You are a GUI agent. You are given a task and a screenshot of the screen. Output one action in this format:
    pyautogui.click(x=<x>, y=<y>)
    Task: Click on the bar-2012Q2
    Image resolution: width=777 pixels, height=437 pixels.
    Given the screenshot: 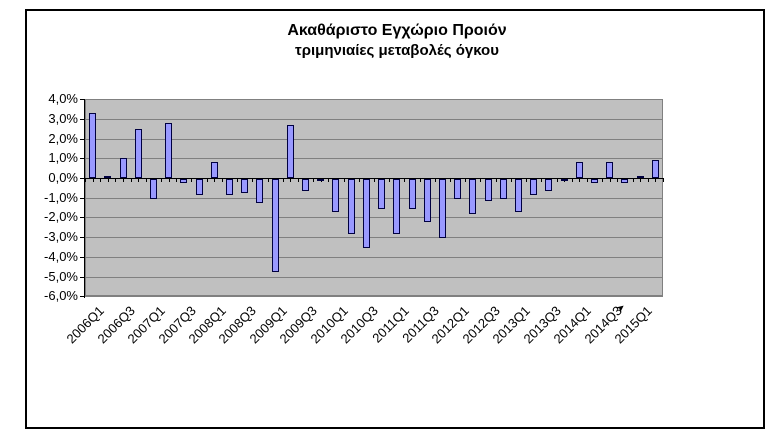 What is the action you would take?
    pyautogui.click(x=473, y=197)
    